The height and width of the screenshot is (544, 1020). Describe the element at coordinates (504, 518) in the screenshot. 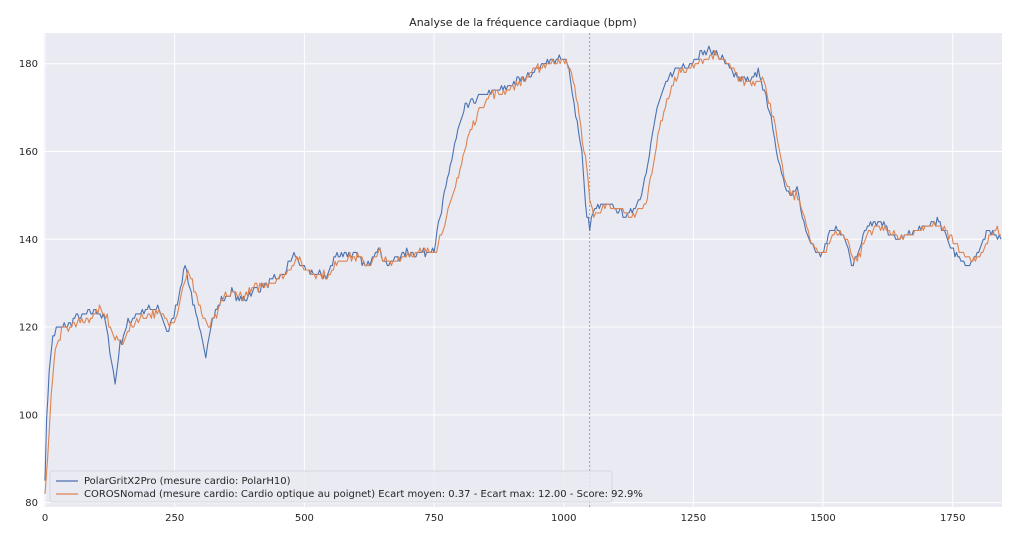

I see `x-axis: 0 250 500 750 1000 1250 1500 1750` at that location.